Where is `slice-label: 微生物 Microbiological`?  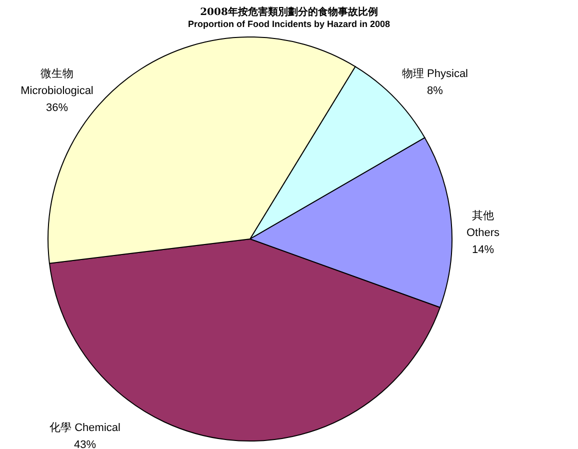 slice-label: 微生物 Microbiological is located at coordinates (57, 82).